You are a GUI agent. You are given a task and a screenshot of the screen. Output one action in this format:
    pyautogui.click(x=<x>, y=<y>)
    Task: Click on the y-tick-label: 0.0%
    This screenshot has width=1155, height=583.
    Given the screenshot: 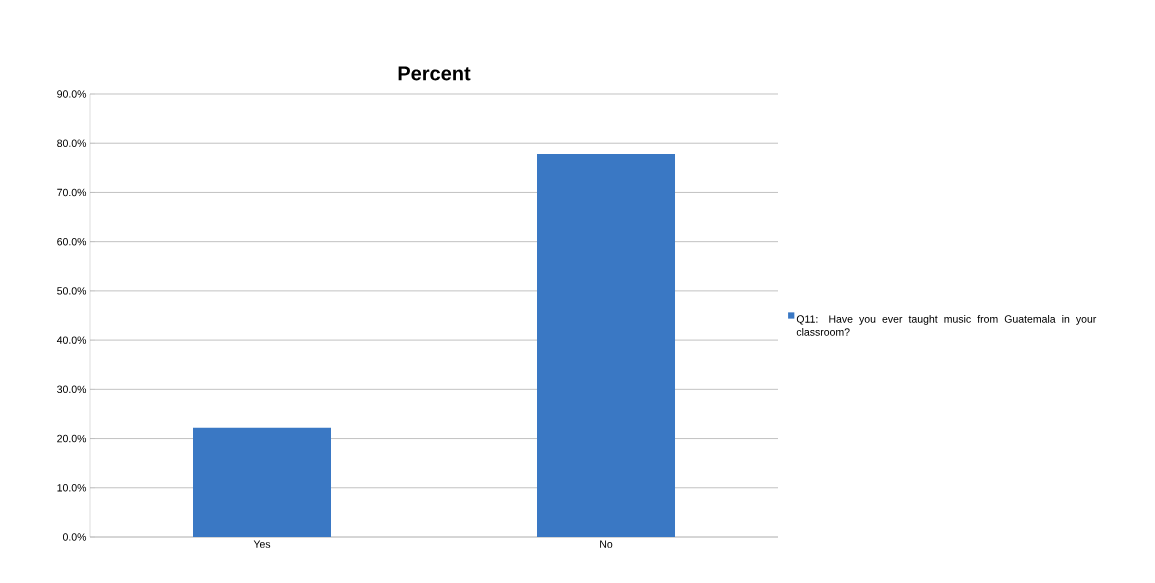 What is the action you would take?
    pyautogui.click(x=74, y=537)
    